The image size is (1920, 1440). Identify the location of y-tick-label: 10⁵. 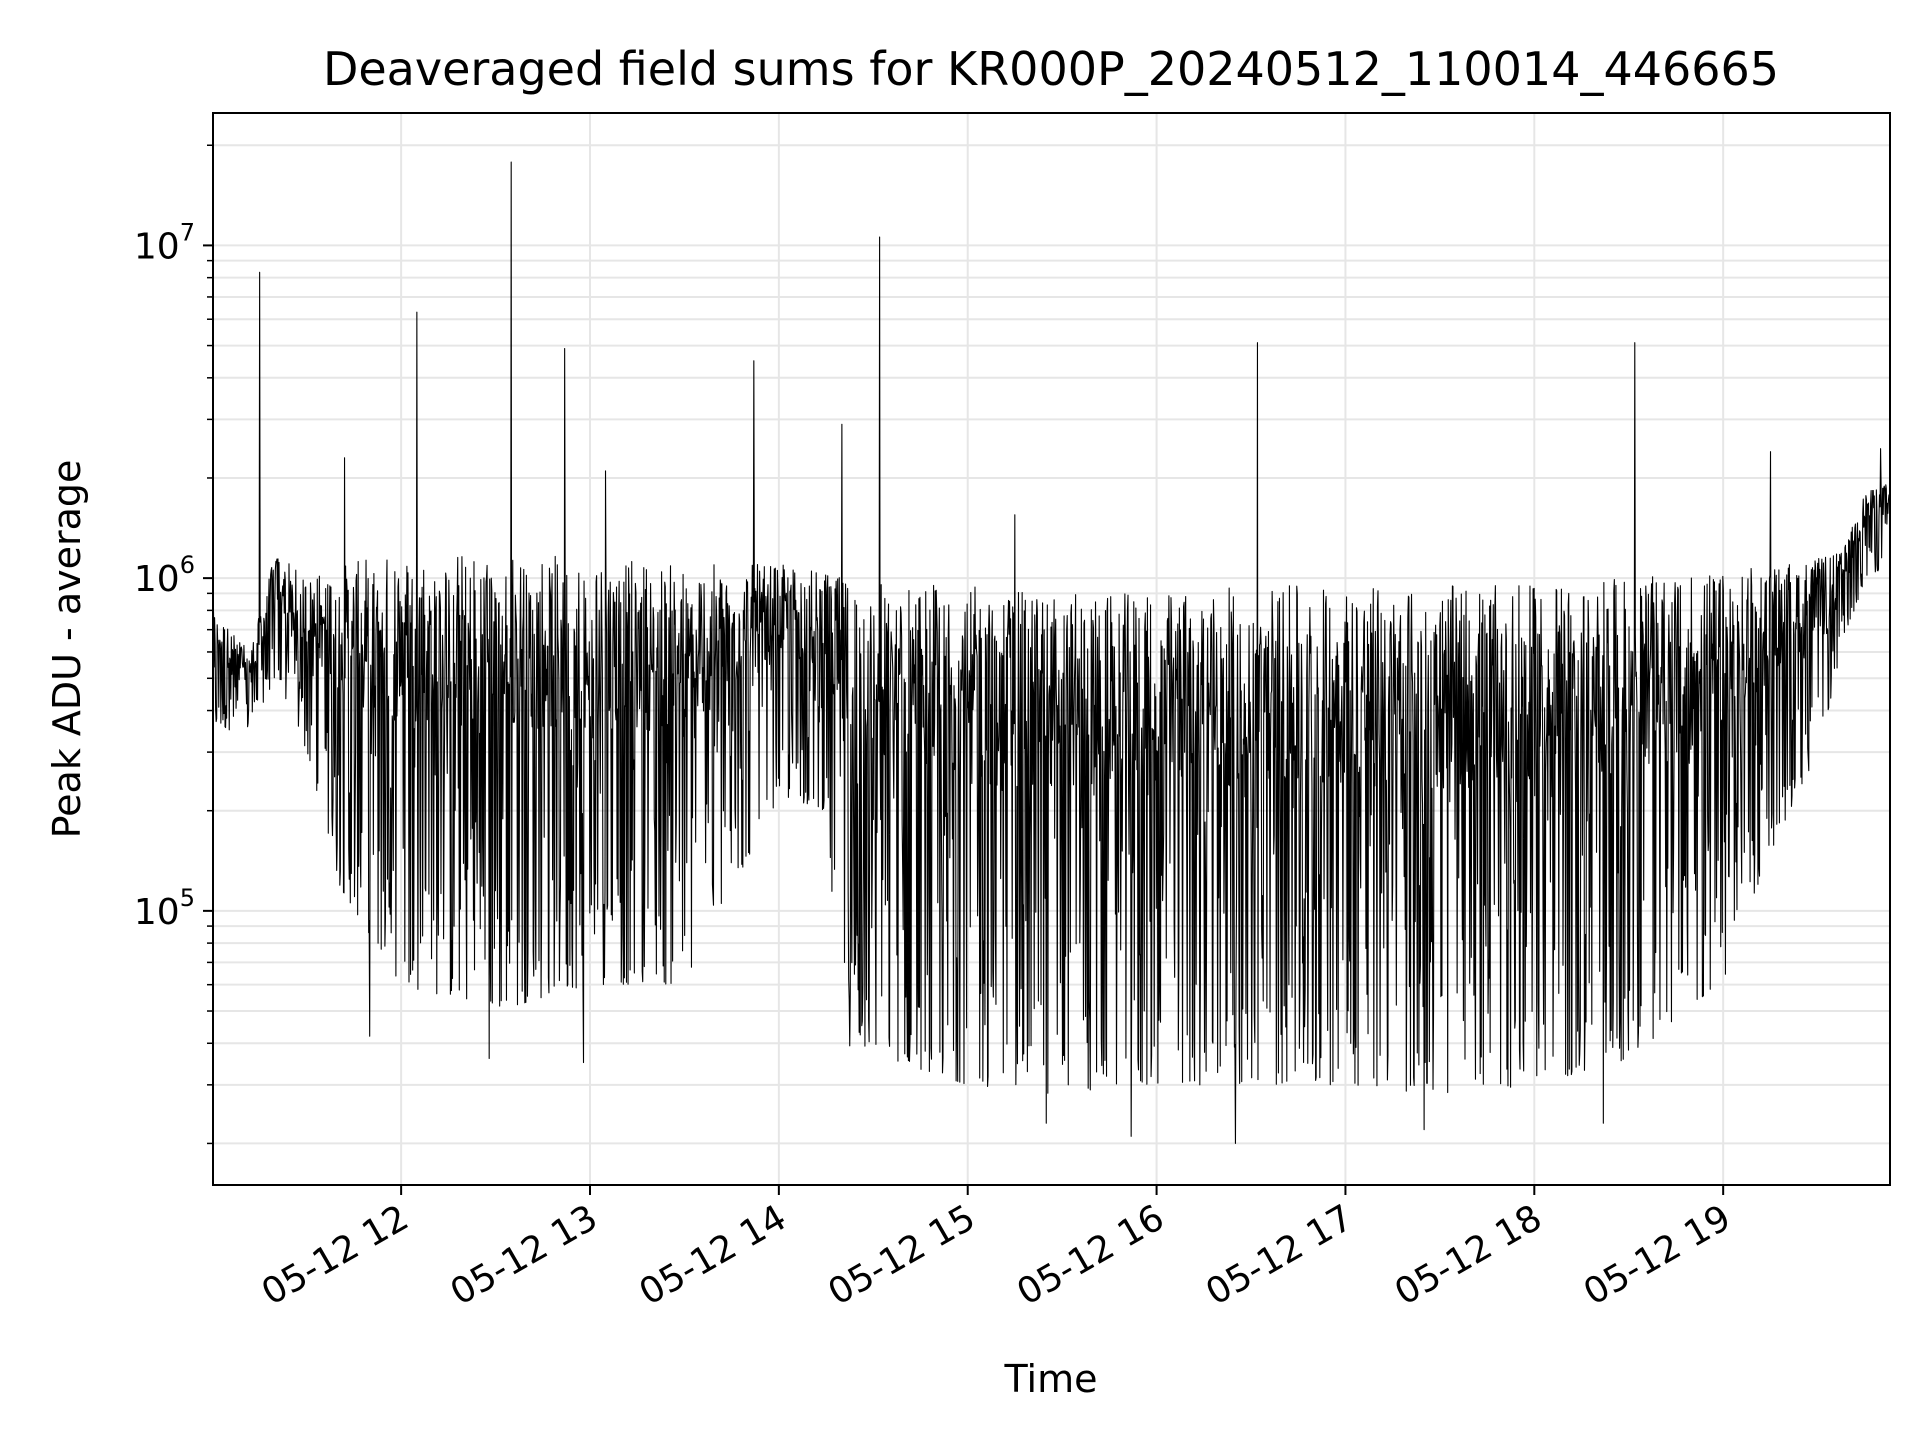
(164, 908).